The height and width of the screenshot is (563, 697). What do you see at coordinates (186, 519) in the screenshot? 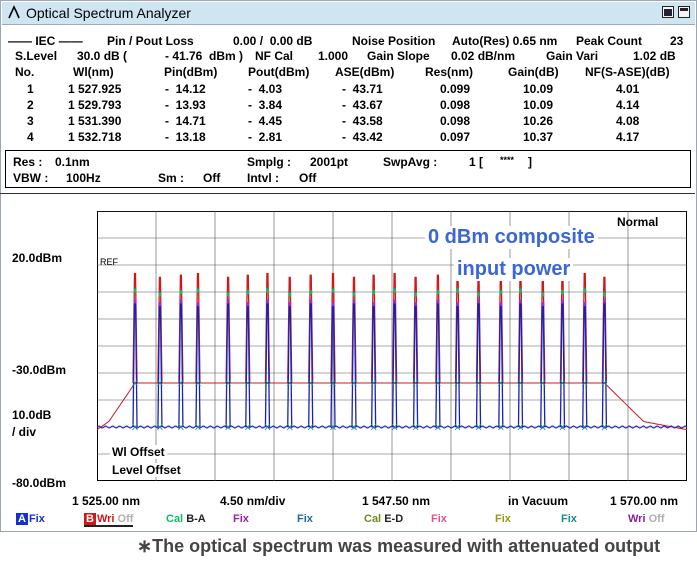
I see `trace-c-tab: Cal B-A` at bounding box center [186, 519].